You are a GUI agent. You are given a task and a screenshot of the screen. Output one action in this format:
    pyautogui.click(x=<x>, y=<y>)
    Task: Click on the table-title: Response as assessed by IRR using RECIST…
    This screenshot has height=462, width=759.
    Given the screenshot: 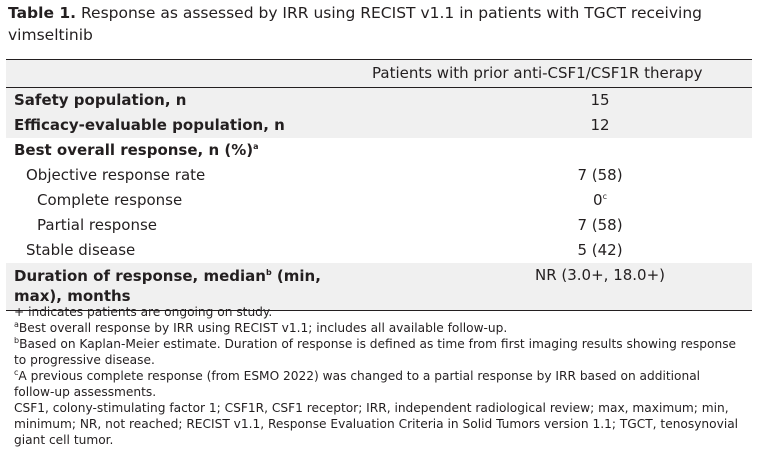 What is the action you would take?
    pyautogui.click(x=355, y=24)
    